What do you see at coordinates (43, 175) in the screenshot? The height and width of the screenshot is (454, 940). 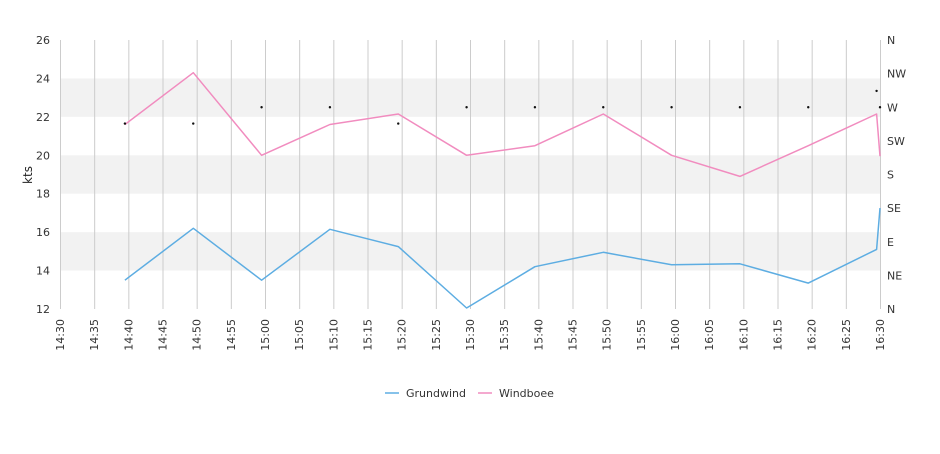 I see `y-axis-ticks: 12 14 16 18 20 22 24 26` at bounding box center [43, 175].